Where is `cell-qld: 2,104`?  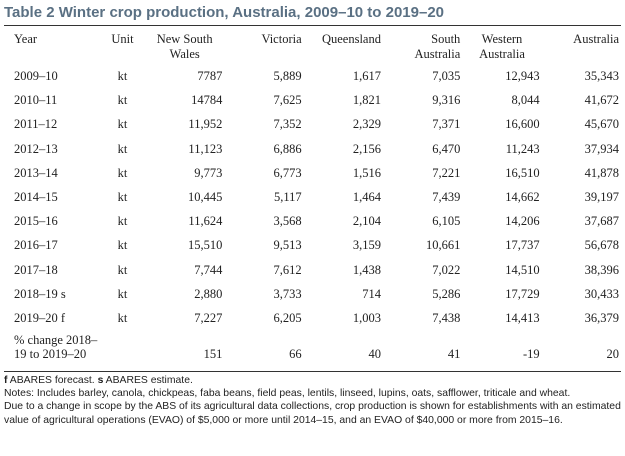
cell-qld: 2,104 is located at coordinates (366, 221).